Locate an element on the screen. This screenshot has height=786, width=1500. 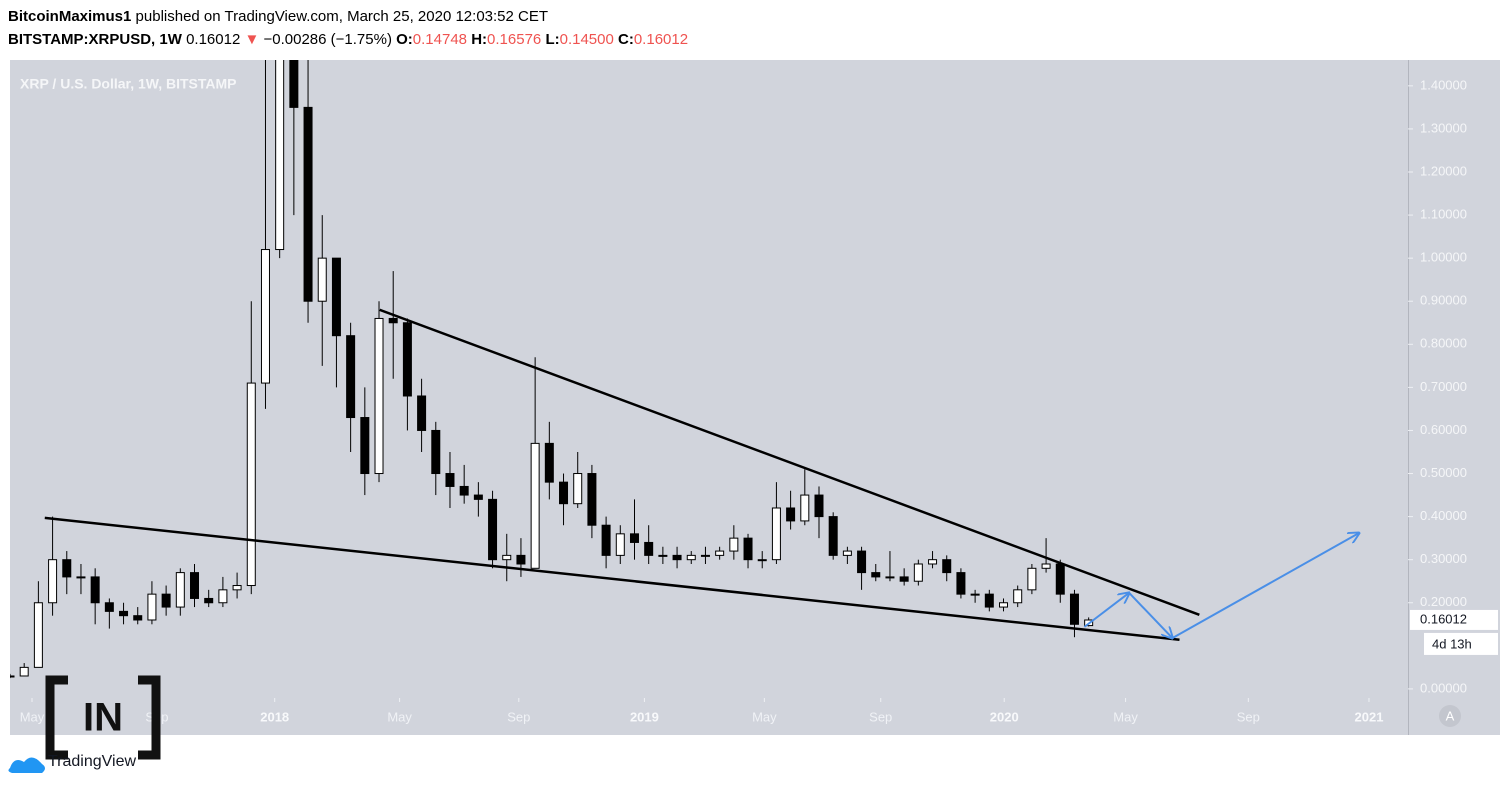
ohlc-key: C: is located at coordinates (626, 39).